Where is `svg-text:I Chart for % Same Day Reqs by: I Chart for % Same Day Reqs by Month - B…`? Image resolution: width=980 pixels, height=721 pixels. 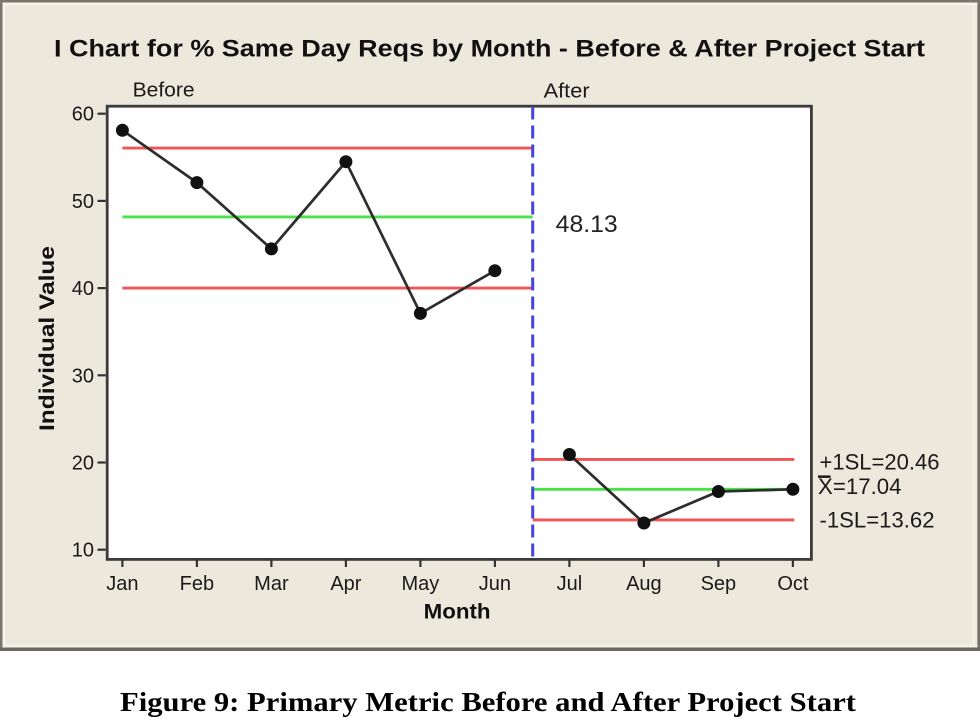
svg-text:I Chart for % Same Day Reqs by: I Chart for % Same Day Reqs by Month - B… is located at coordinates (489, 49).